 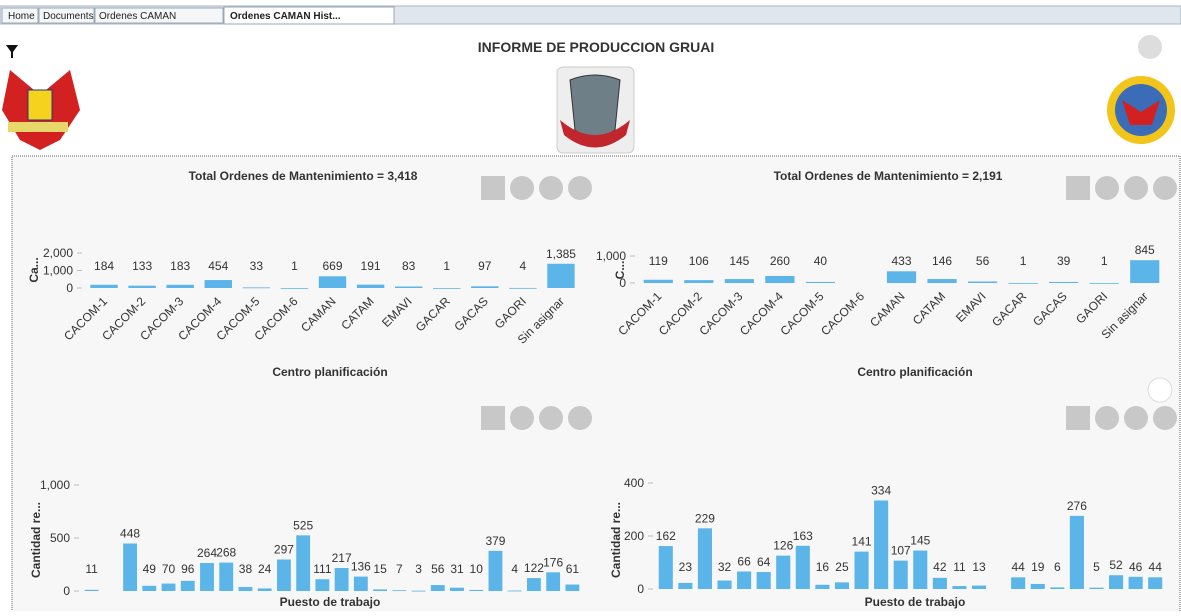 What do you see at coordinates (104, 266) in the screenshot?
I see `data-label: 184` at bounding box center [104, 266].